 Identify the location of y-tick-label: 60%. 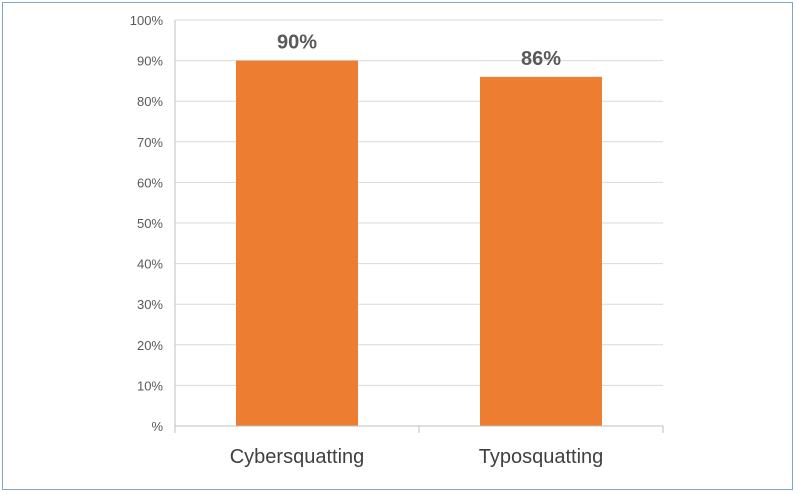
(150, 182).